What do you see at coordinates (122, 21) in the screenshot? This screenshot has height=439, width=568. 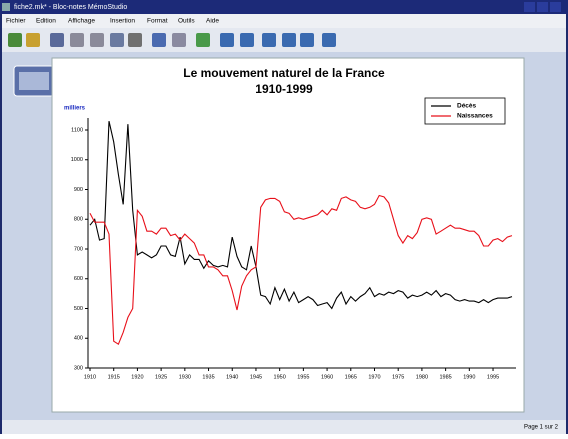 I see `menu-item: Insertion` at bounding box center [122, 21].